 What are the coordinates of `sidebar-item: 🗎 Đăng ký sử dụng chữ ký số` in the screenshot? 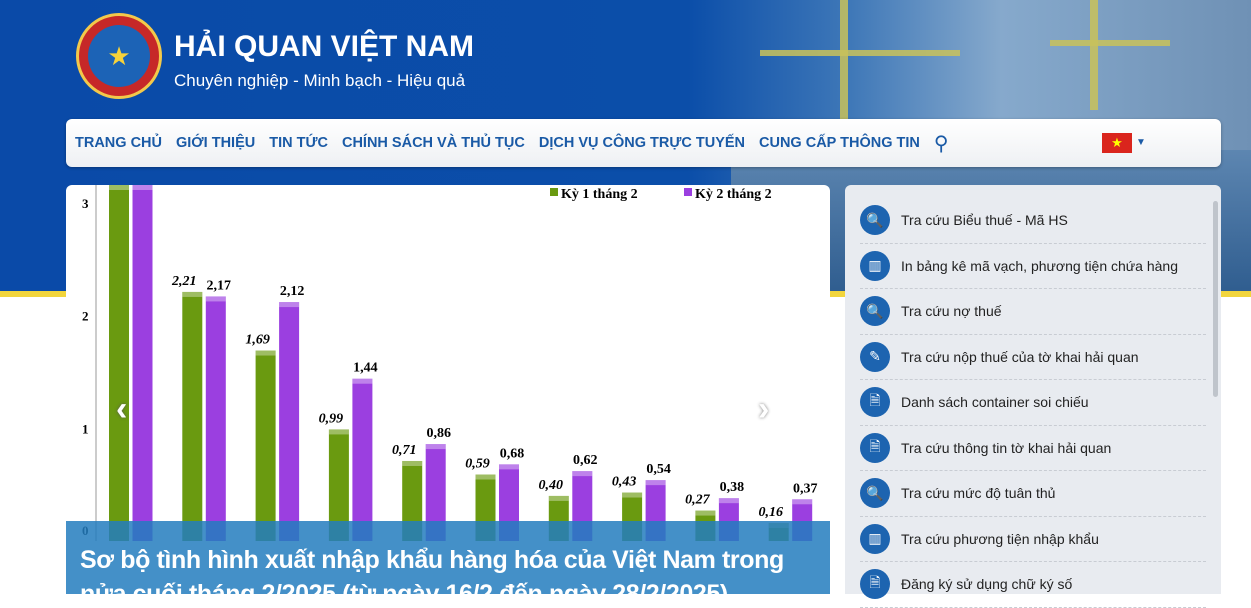 It's located at (1033, 585).